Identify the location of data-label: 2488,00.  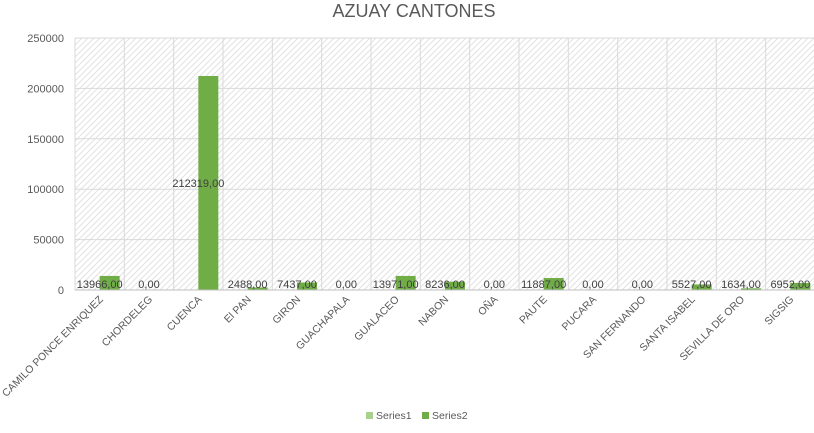
(248, 285).